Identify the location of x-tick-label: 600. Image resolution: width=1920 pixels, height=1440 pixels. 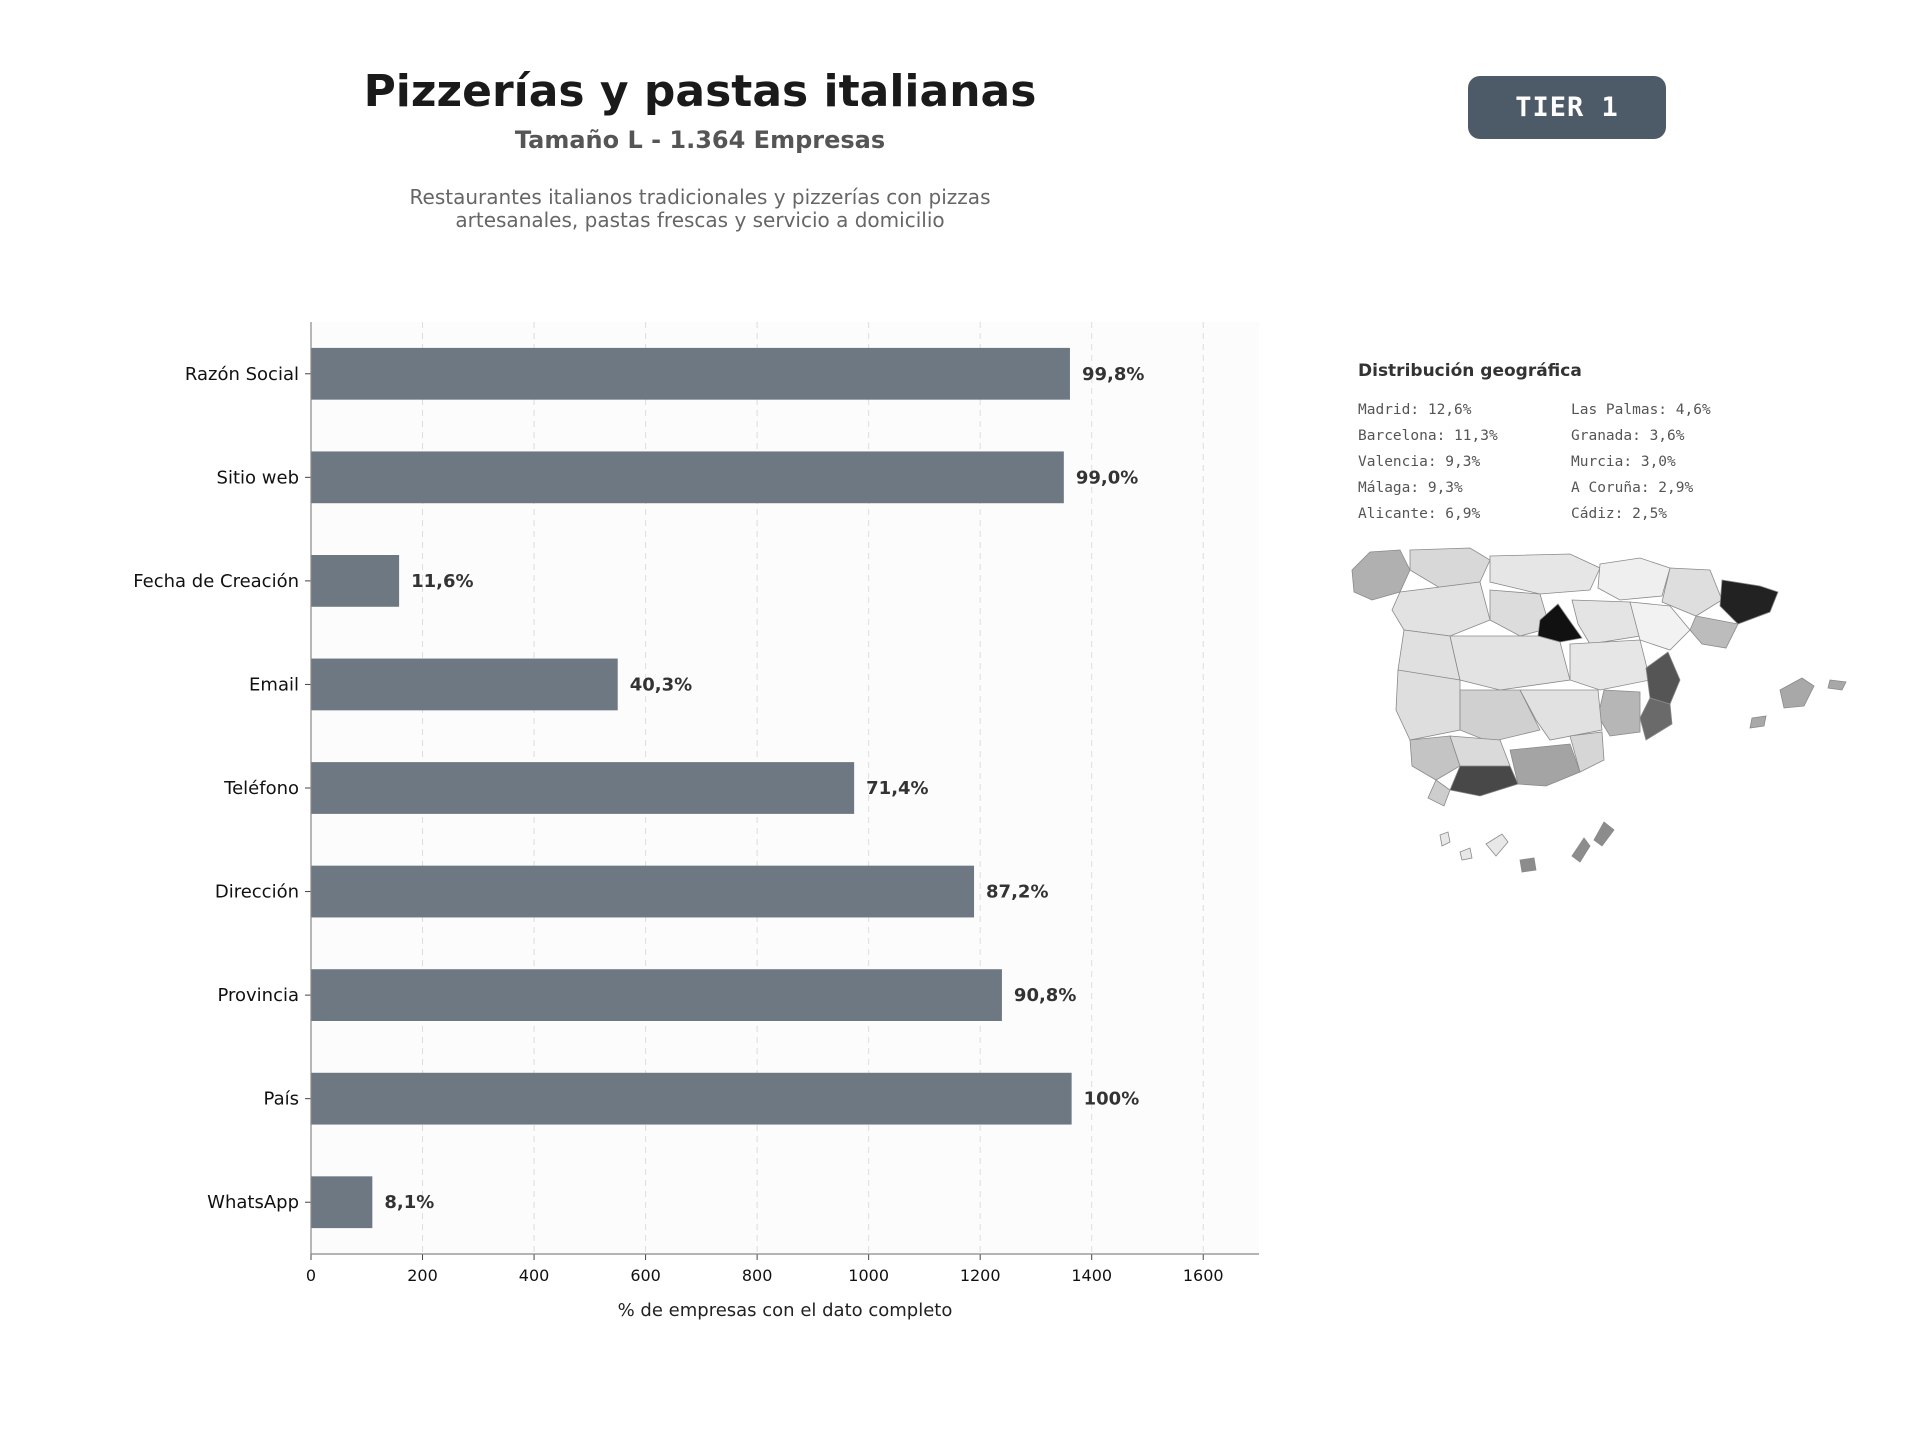
(645, 1275).